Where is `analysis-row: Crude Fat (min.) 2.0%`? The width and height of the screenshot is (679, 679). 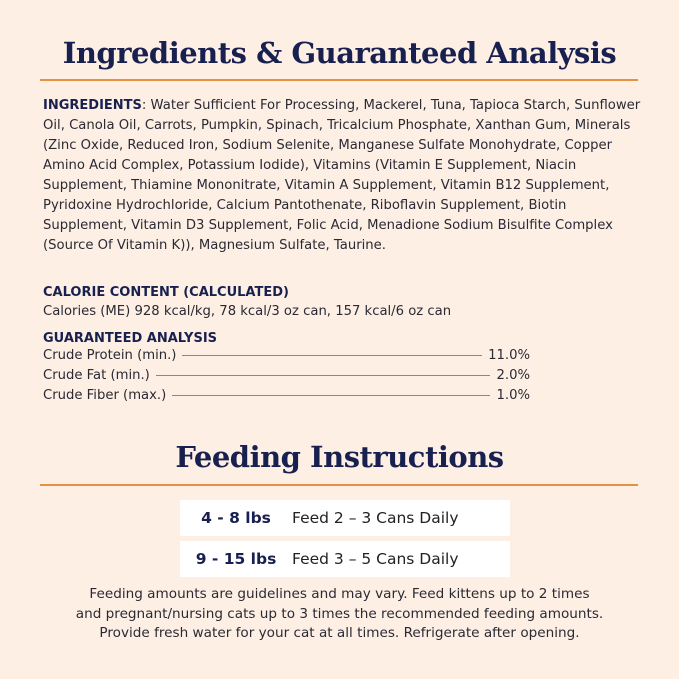 analysis-row: Crude Fat (min.) 2.0% is located at coordinates (286, 375).